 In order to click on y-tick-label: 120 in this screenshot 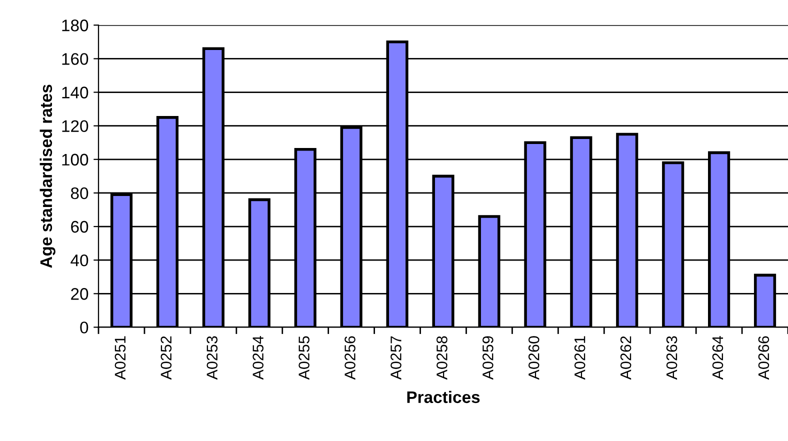, I will do `click(75, 126)`.